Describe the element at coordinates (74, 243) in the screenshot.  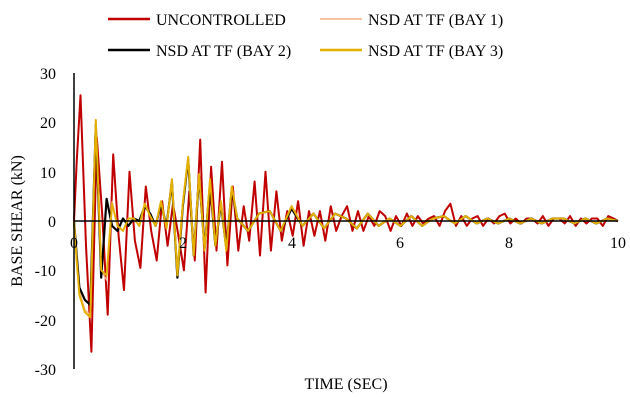
I see `x-tick-label-0: 0` at that location.